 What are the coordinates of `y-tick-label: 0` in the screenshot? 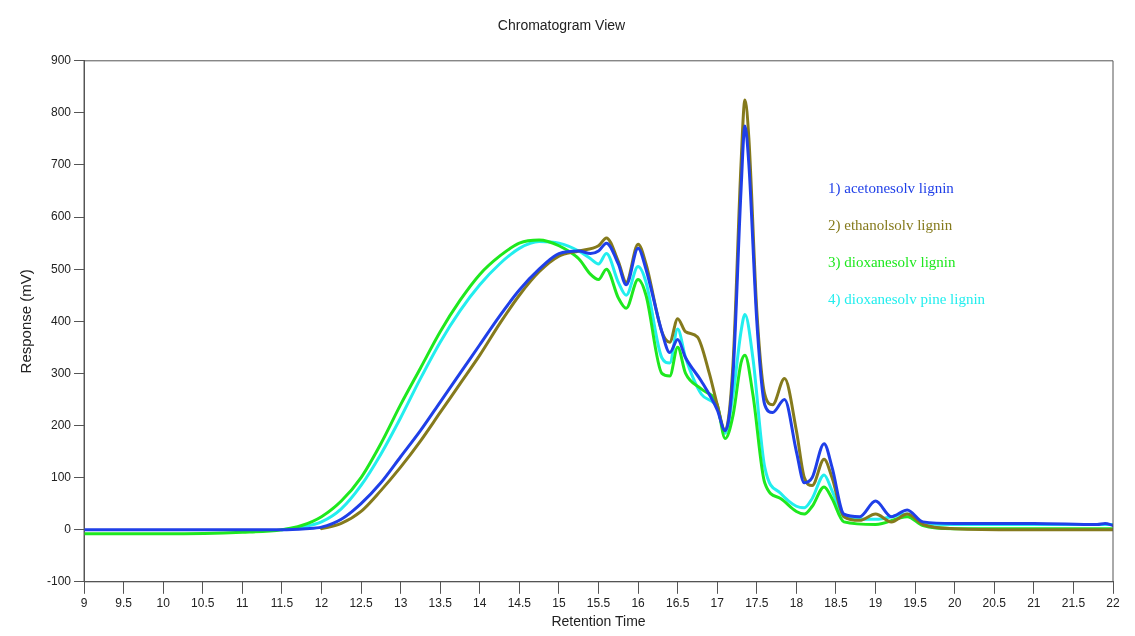 It's located at (68, 529).